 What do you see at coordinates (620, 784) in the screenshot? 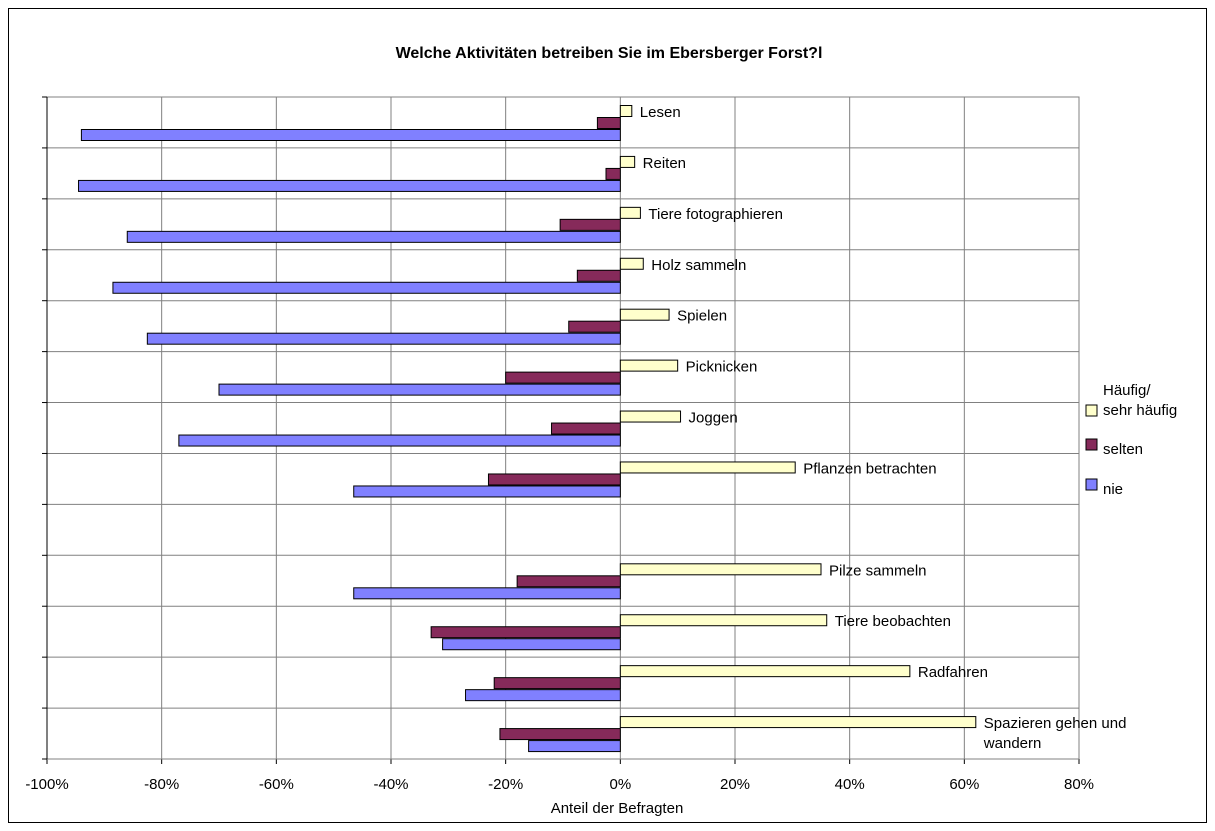
I see `x-tick-label: 0%` at bounding box center [620, 784].